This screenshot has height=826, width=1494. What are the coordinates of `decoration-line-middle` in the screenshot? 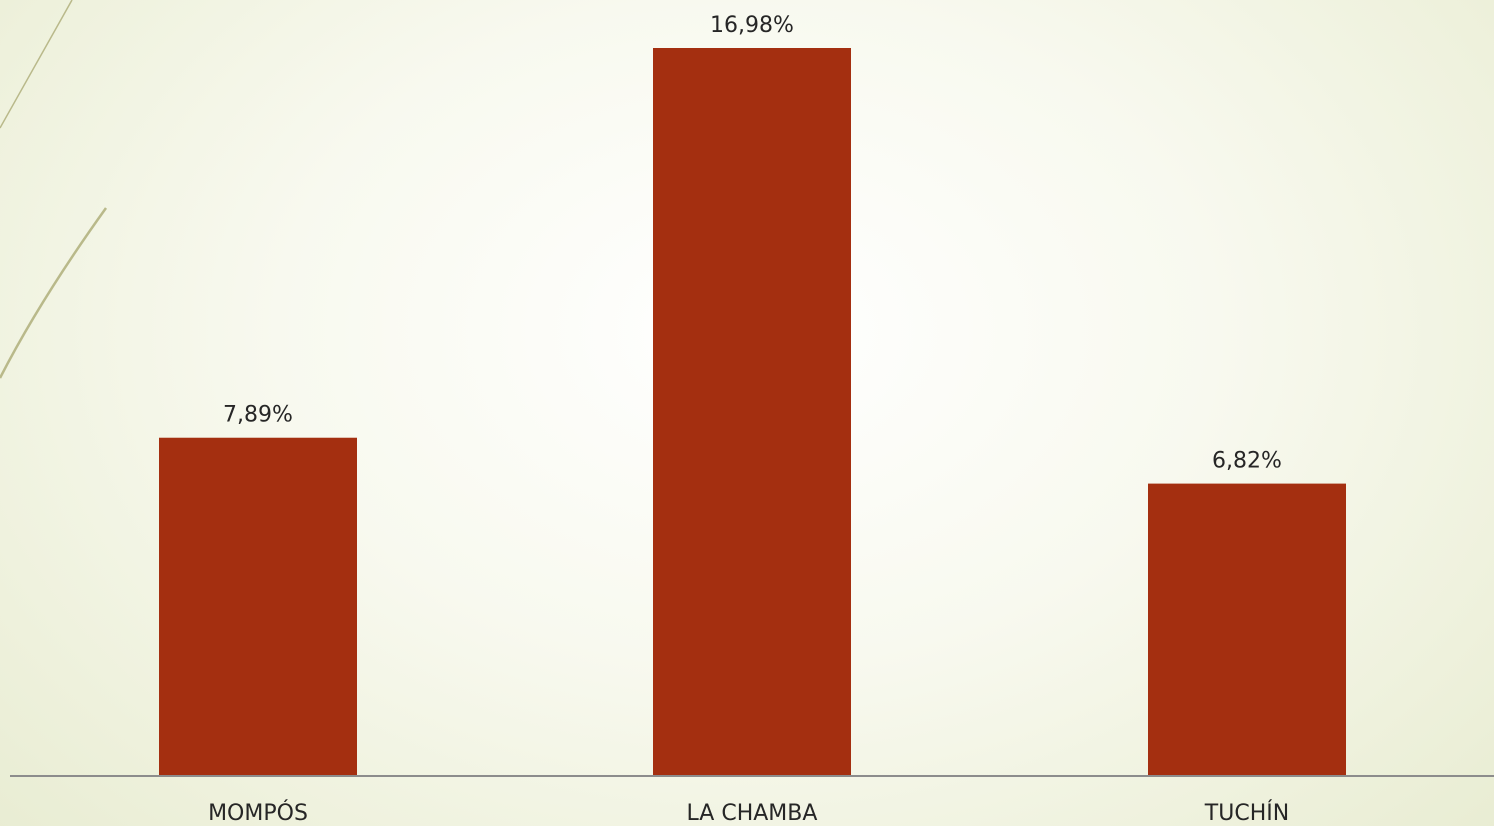 It's located at (54, 293).